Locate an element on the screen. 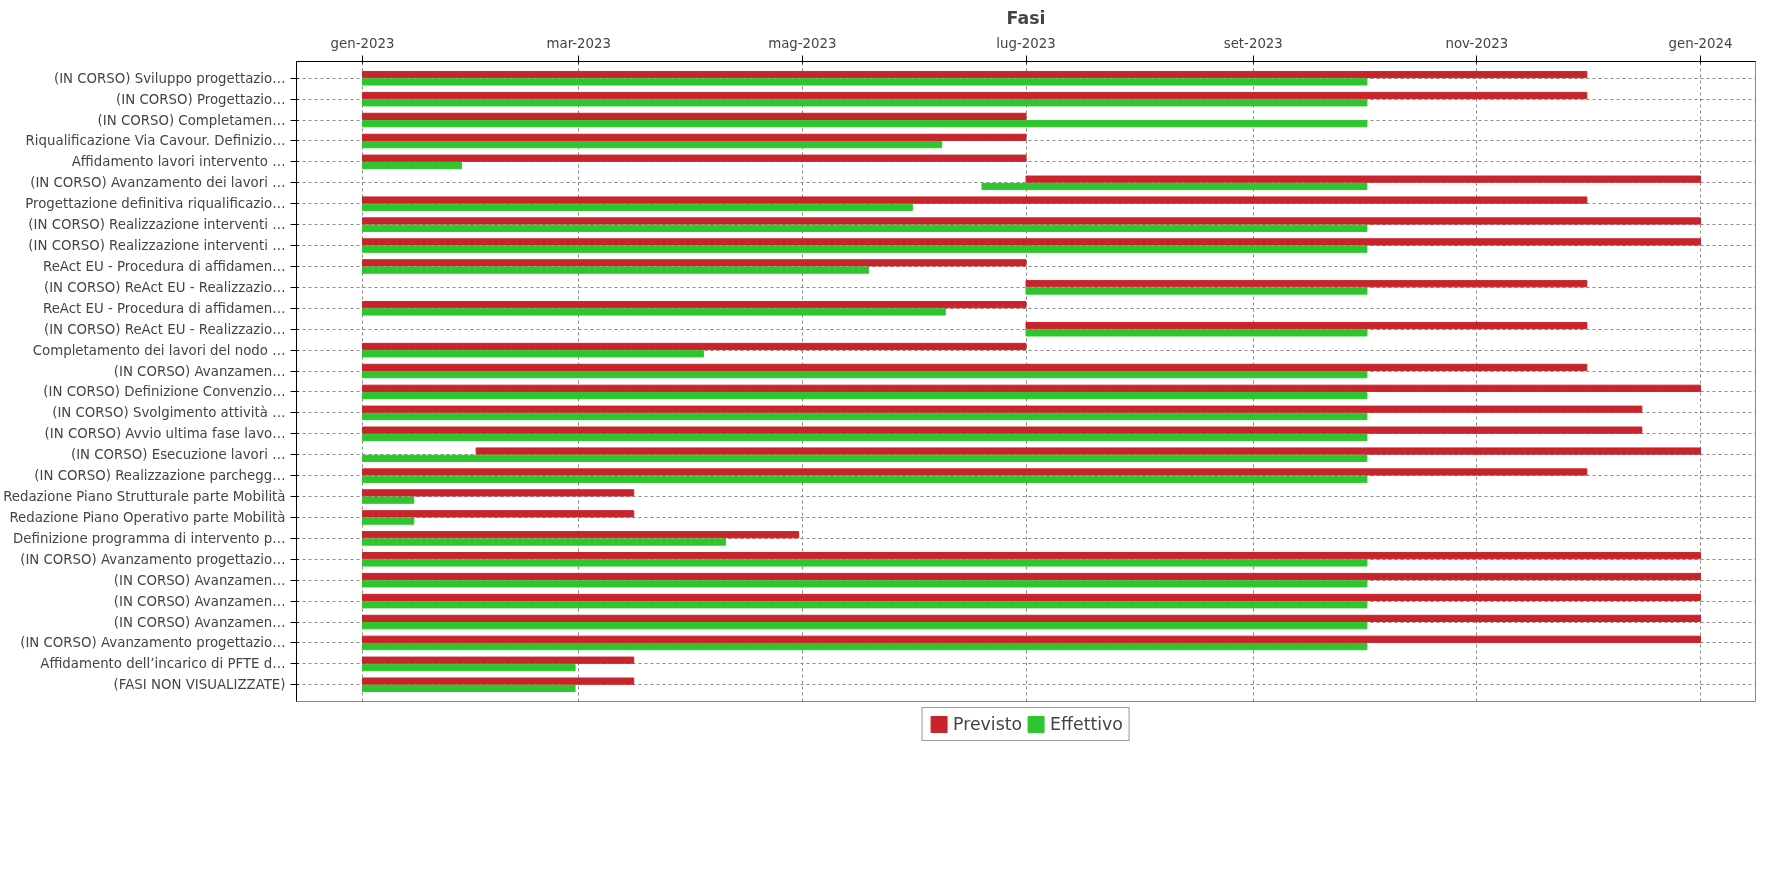  x-tick-label: mag-2023 is located at coordinates (802, 43).